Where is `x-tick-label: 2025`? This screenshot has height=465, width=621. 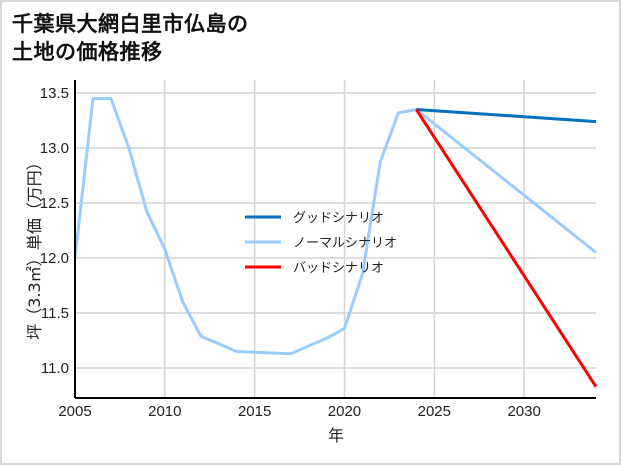
x-tick-label: 2025 is located at coordinates (434, 411).